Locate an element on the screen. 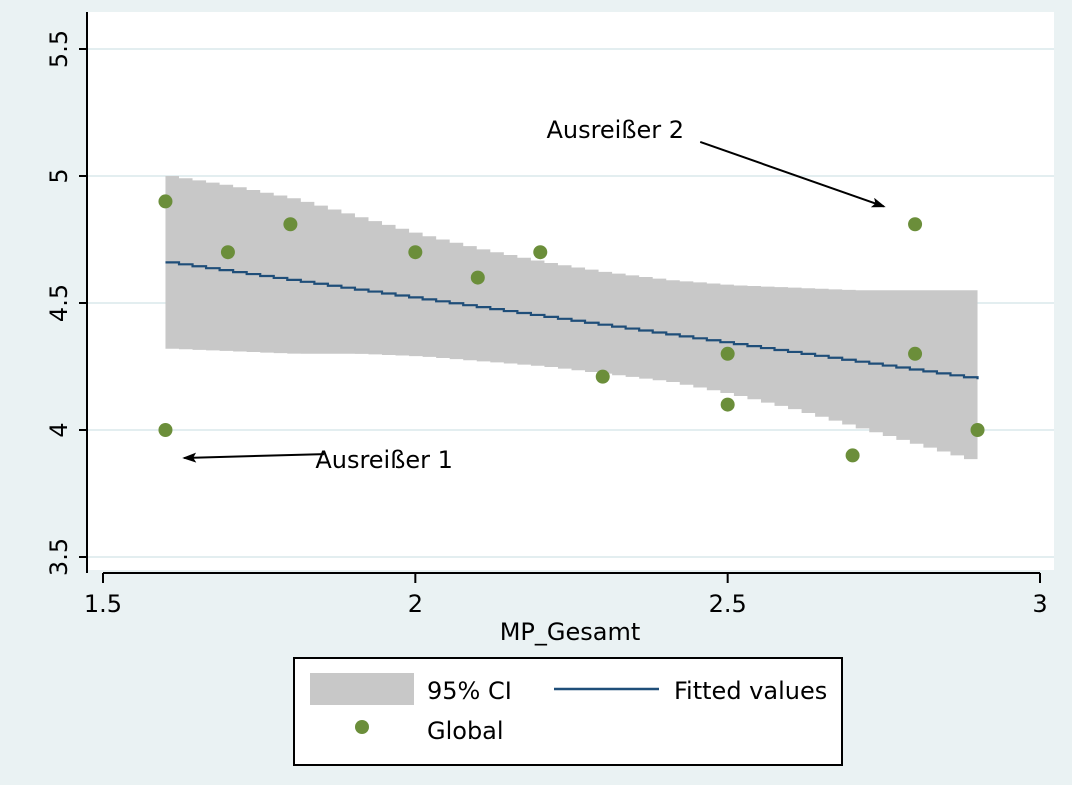 The height and width of the screenshot is (785, 1072). fitted-line-layer is located at coordinates (572, 320).